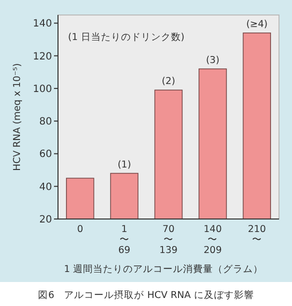 The width and height of the screenshot is (292, 306). What do you see at coordinates (146, 295) in the screenshot?
I see `caption: 図6 アルコール摂取が HCV RNA に及ぼす影響` at bounding box center [146, 295].